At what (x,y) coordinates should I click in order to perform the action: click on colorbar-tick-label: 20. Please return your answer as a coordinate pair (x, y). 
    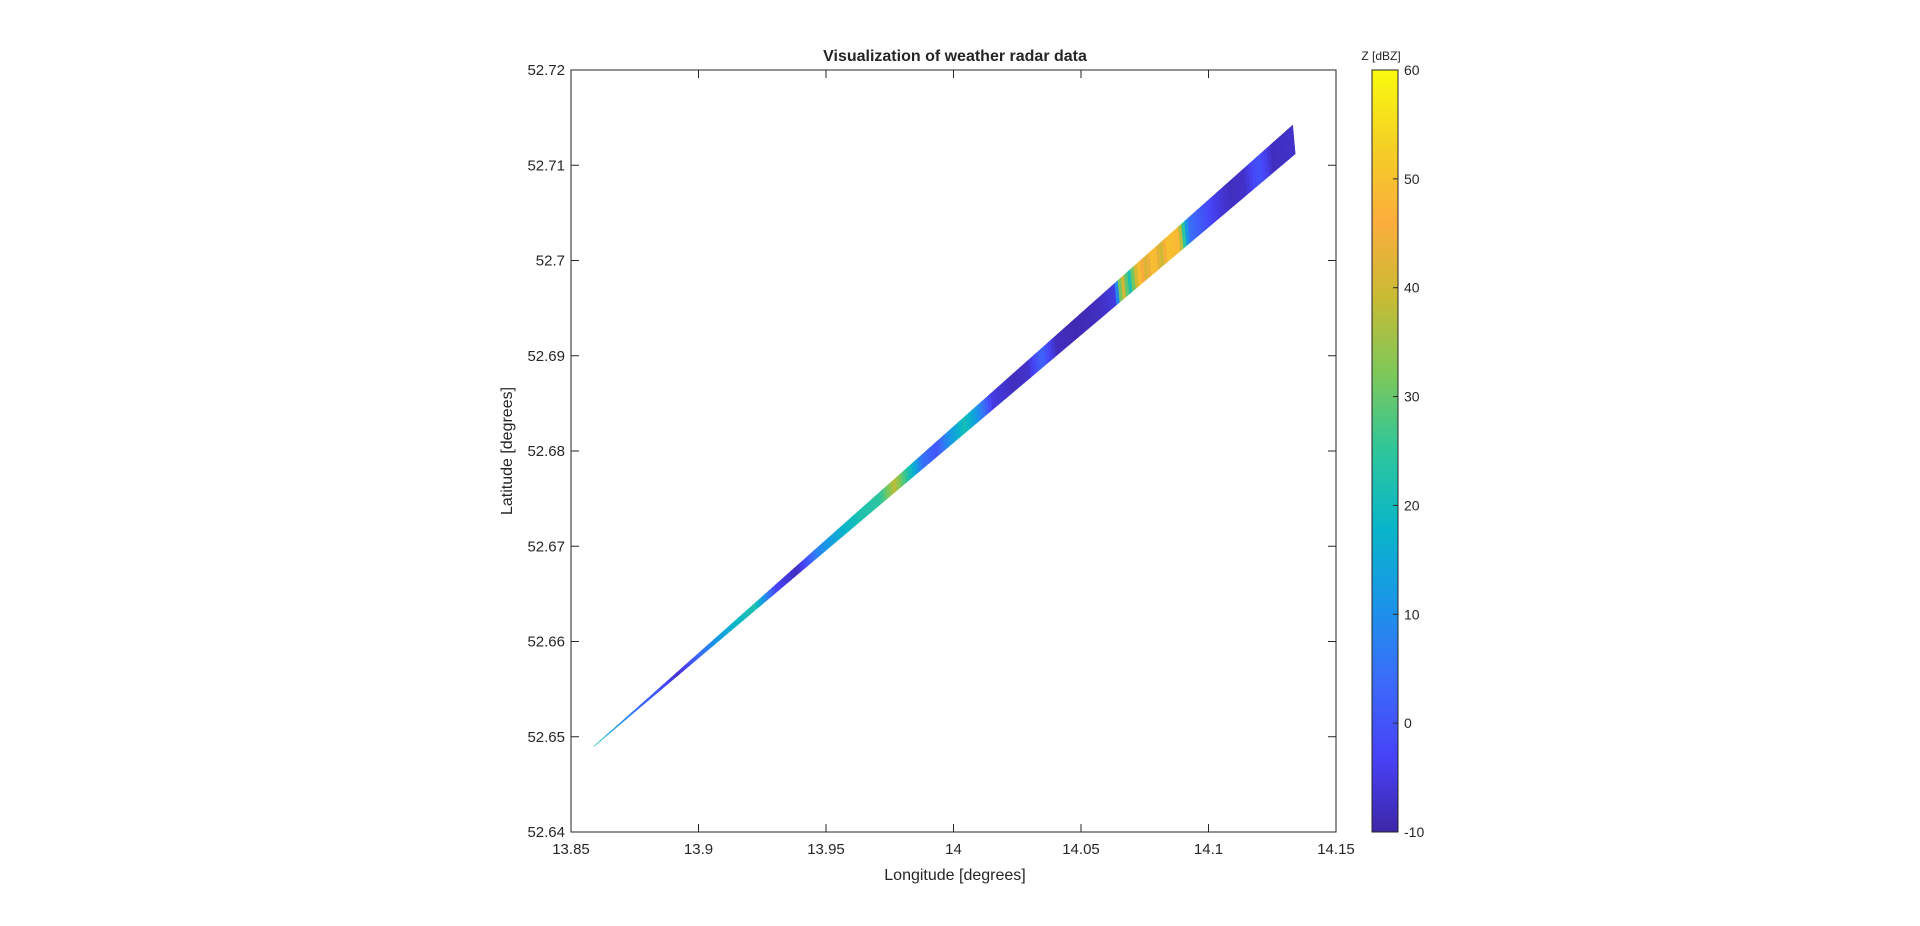
    Looking at the image, I should click on (1412, 505).